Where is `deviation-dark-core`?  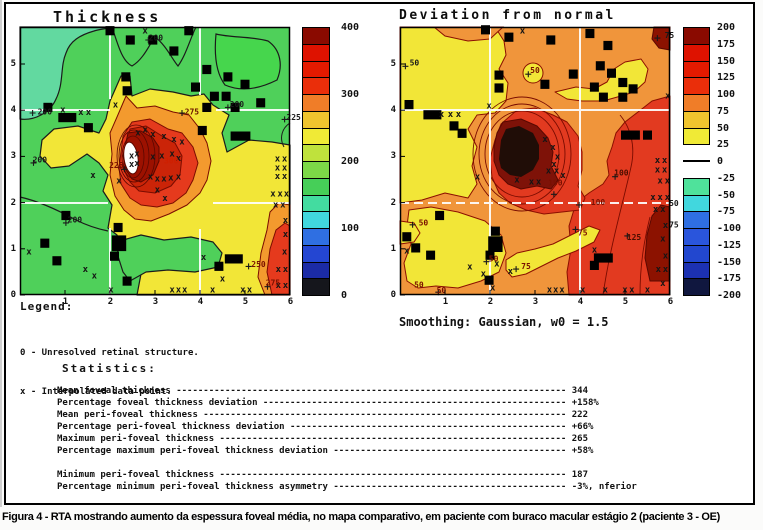
deviation-dark-core is located at coordinates (519, 151).